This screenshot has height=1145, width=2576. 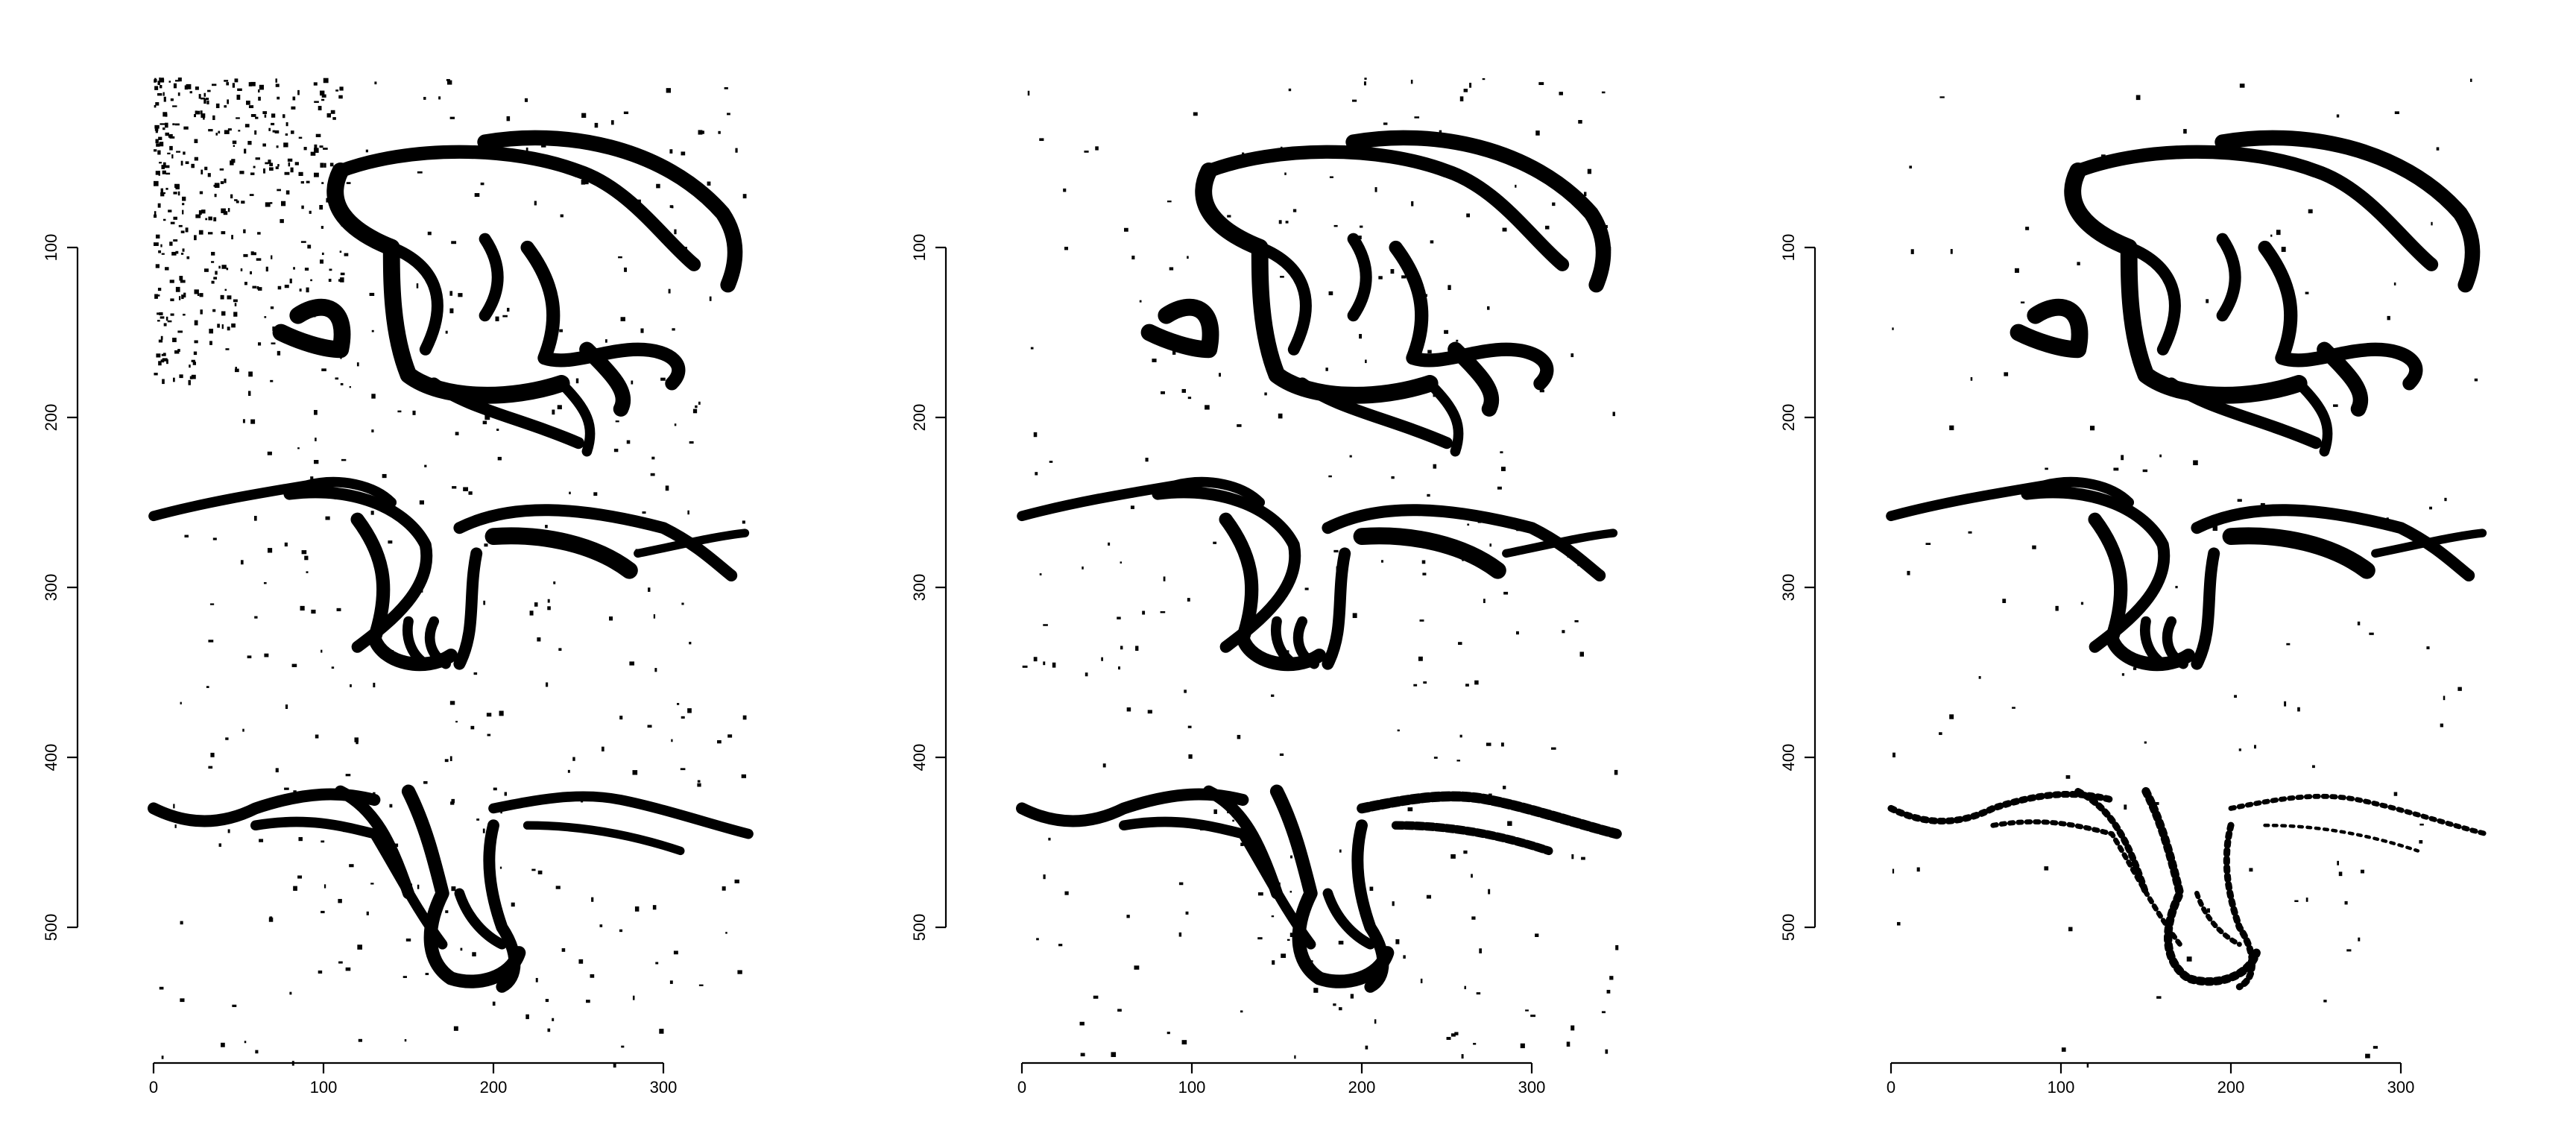 What do you see at coordinates (51, 588) in the screenshot?
I see `y-tick-label: 300` at bounding box center [51, 588].